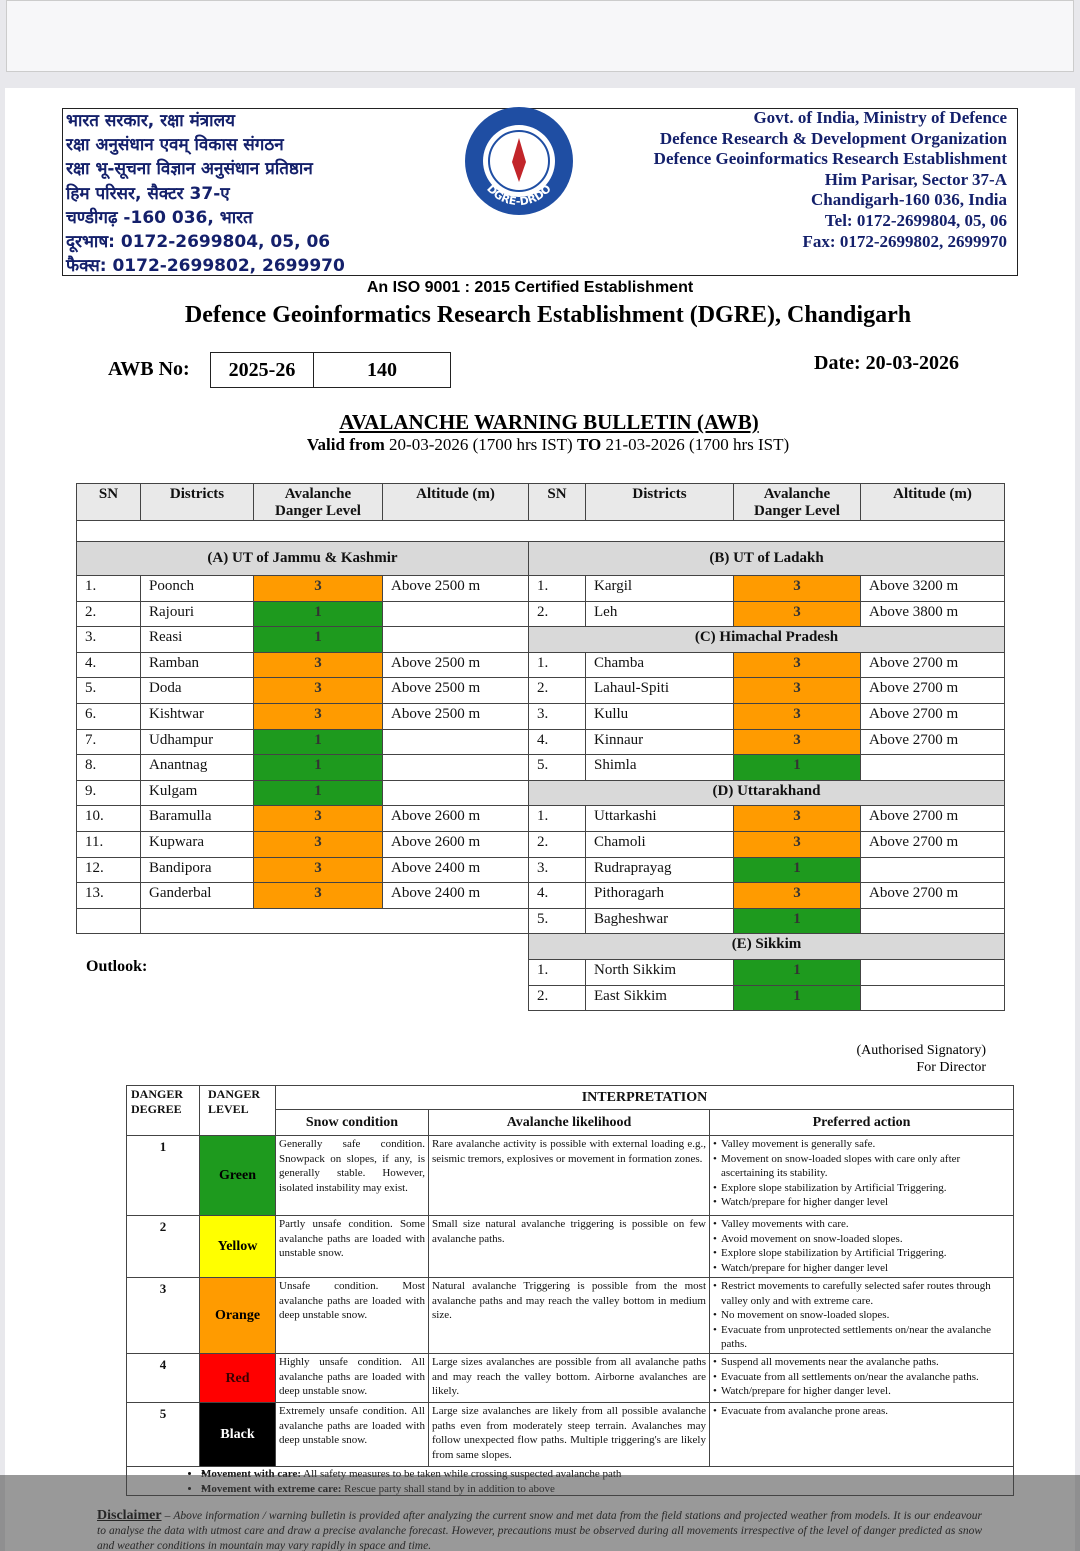 The width and height of the screenshot is (1080, 1551). Describe the element at coordinates (108, 588) in the screenshot. I see `sn-cell: 1.` at that location.